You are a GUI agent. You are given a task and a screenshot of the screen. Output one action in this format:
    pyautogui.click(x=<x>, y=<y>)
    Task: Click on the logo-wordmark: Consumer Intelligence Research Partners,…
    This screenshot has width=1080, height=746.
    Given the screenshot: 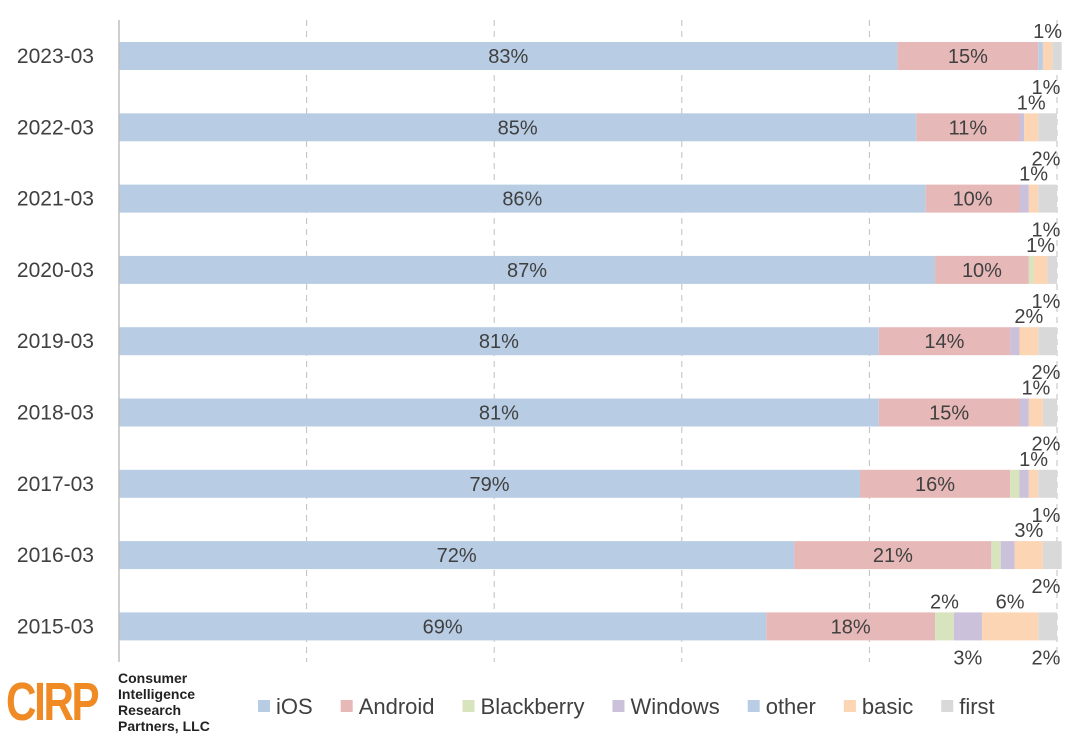 What is the action you would take?
    pyautogui.click(x=164, y=702)
    